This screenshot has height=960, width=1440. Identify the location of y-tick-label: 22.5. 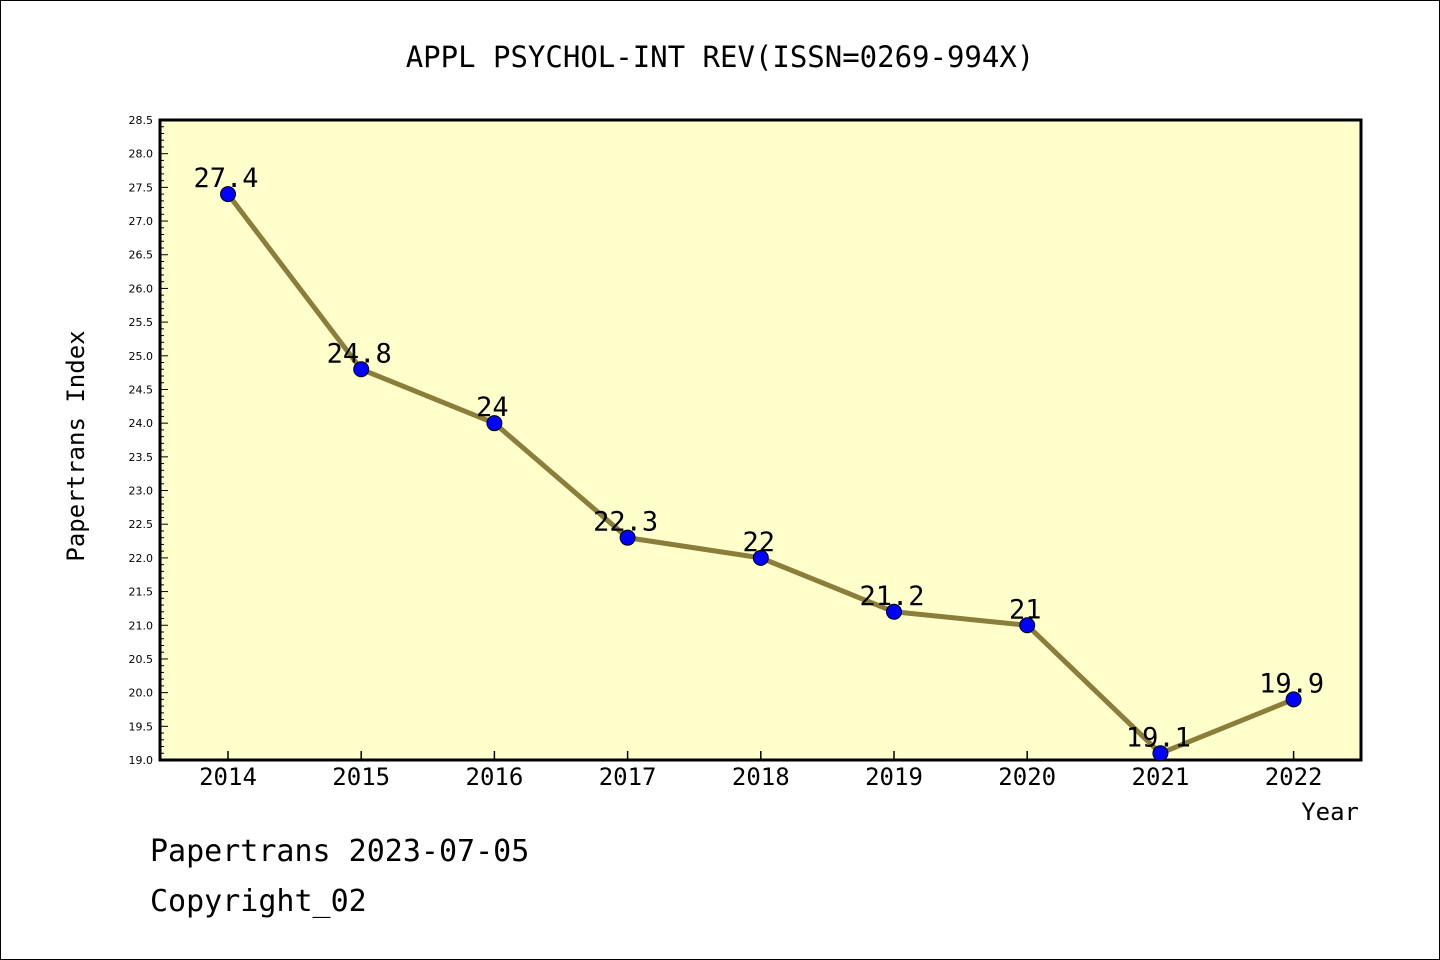
(141, 524).